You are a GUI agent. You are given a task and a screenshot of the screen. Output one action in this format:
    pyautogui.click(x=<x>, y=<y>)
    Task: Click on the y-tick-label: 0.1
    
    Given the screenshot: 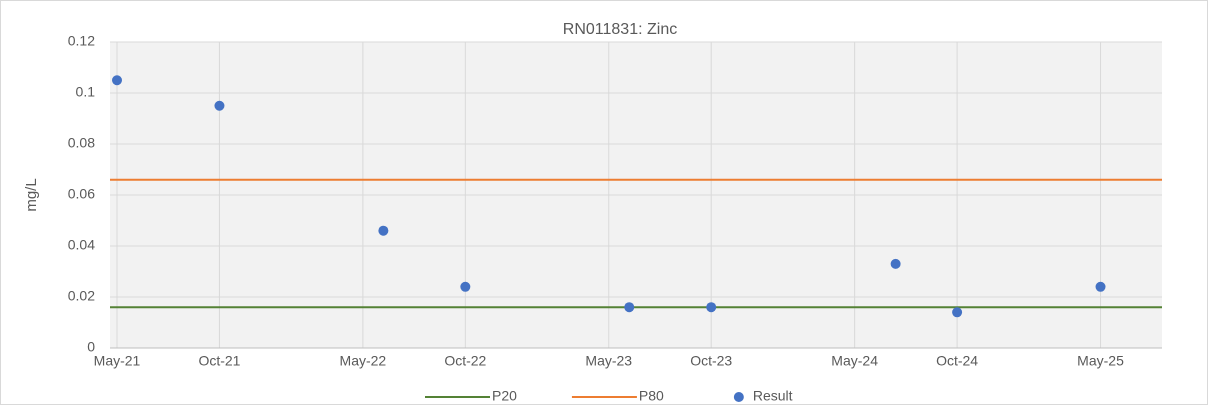 What is the action you would take?
    pyautogui.click(x=86, y=92)
    